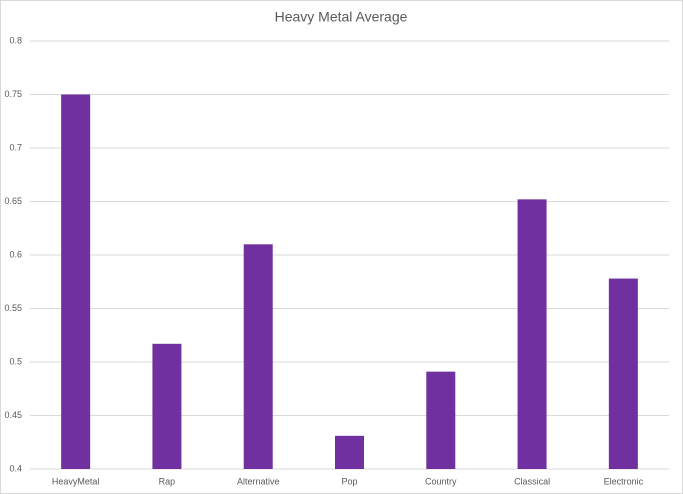  I want to click on x-tick-label: Rap, so click(167, 481).